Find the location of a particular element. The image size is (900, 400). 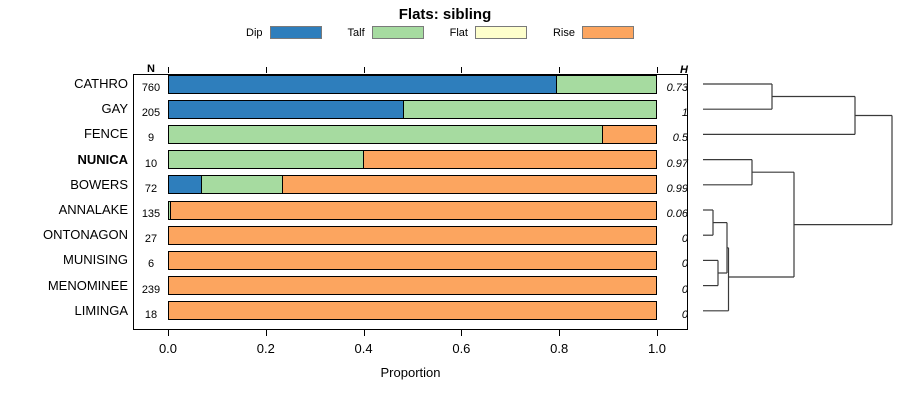

category-label-fence: FENCE is located at coordinates (105, 134).